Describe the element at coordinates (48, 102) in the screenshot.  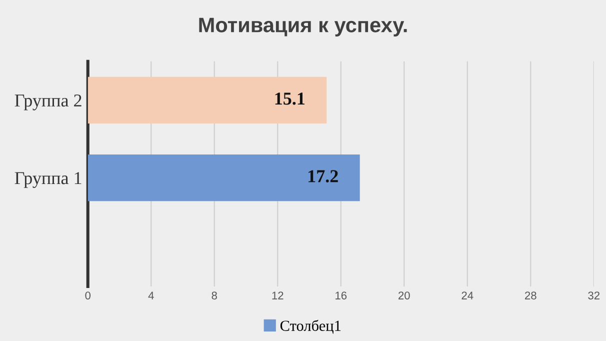
I see `y-tick-label: Группа 2` at that location.